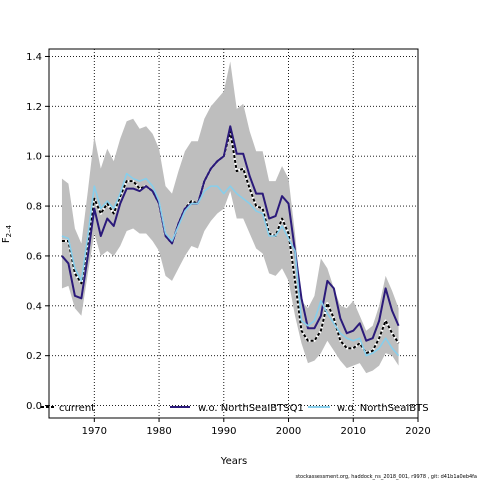 The height and width of the screenshot is (480, 480). Describe the element at coordinates (233, 461) in the screenshot. I see `x-axis-title: Years` at that location.